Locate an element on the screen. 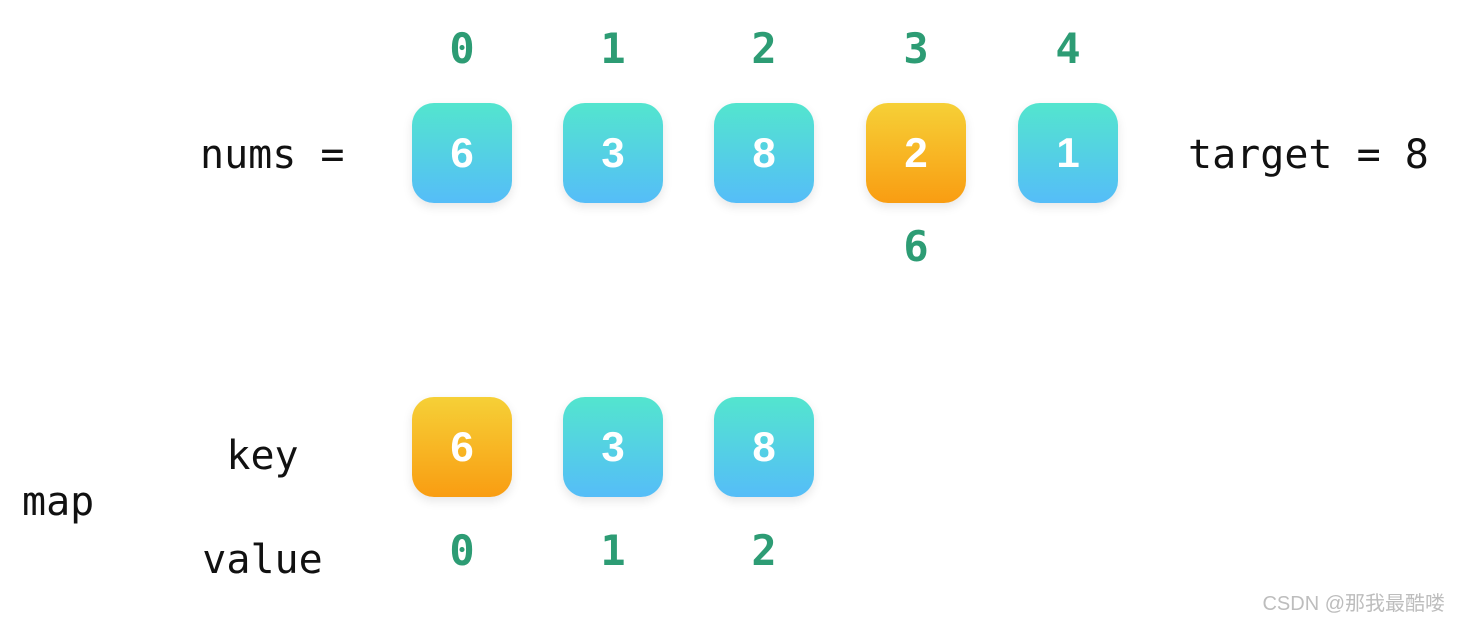  map-key-1: 3 is located at coordinates (613, 447).